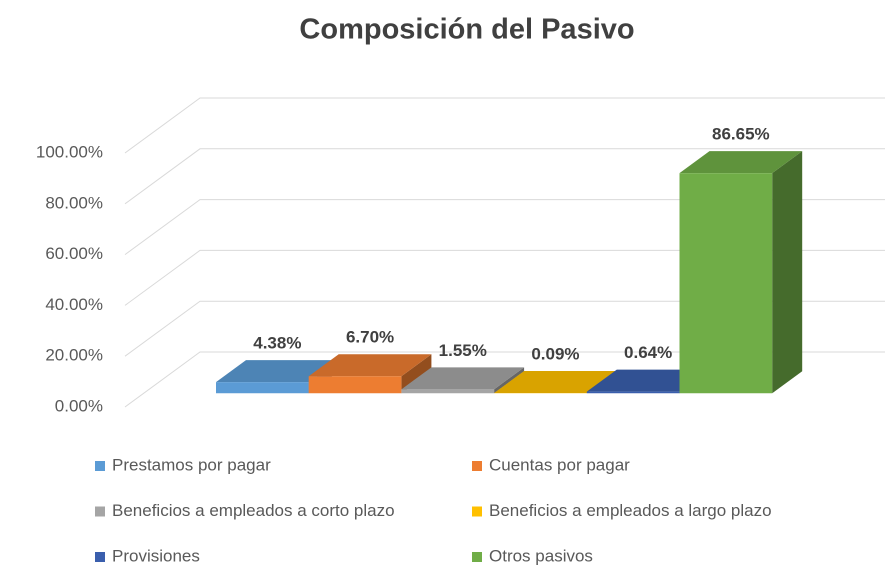 The width and height of the screenshot is (889, 567). I want to click on legend-label: Prestamos por pagar, so click(191, 464).